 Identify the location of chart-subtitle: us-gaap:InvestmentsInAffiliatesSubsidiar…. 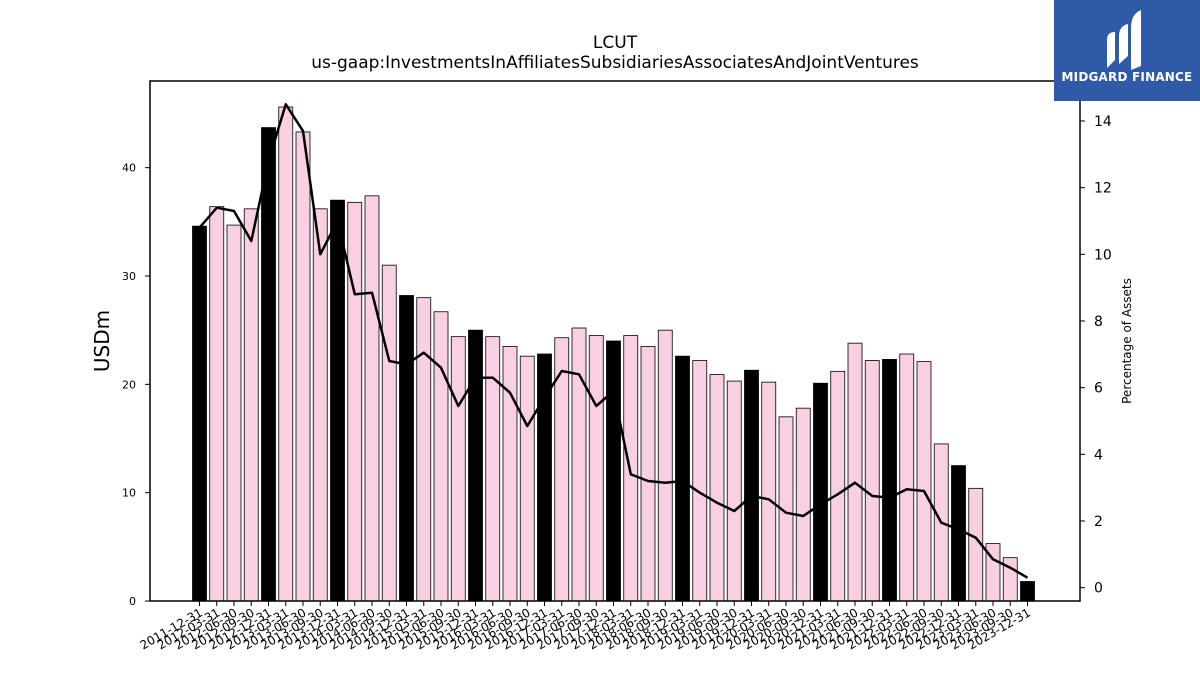
(615, 63).